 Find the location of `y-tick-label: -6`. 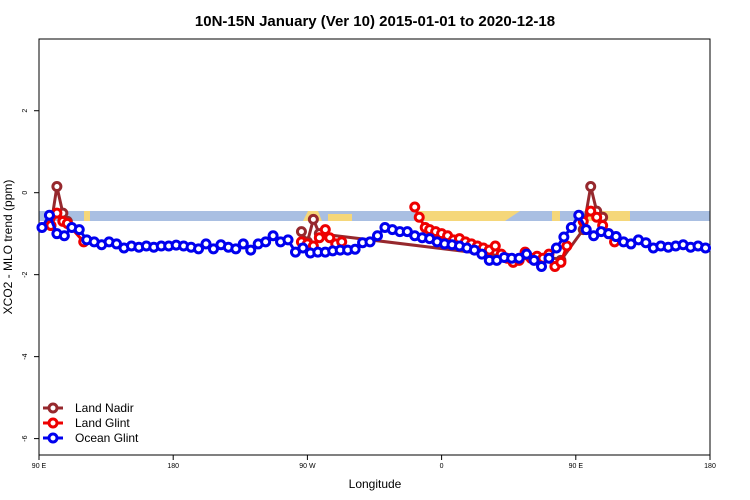

y-tick-label: -6 is located at coordinates (25, 438).